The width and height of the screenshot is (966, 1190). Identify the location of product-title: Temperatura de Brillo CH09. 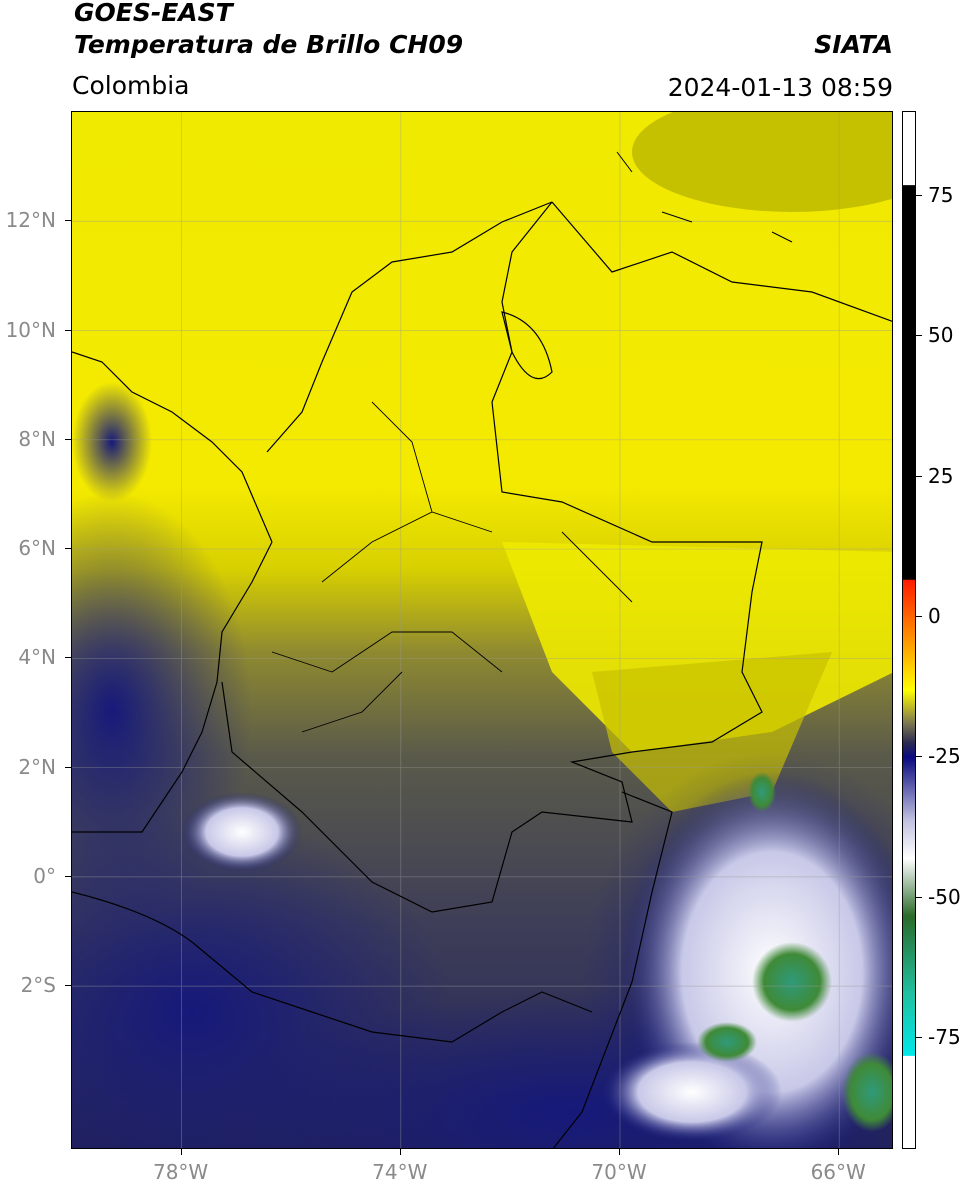
(269, 44).